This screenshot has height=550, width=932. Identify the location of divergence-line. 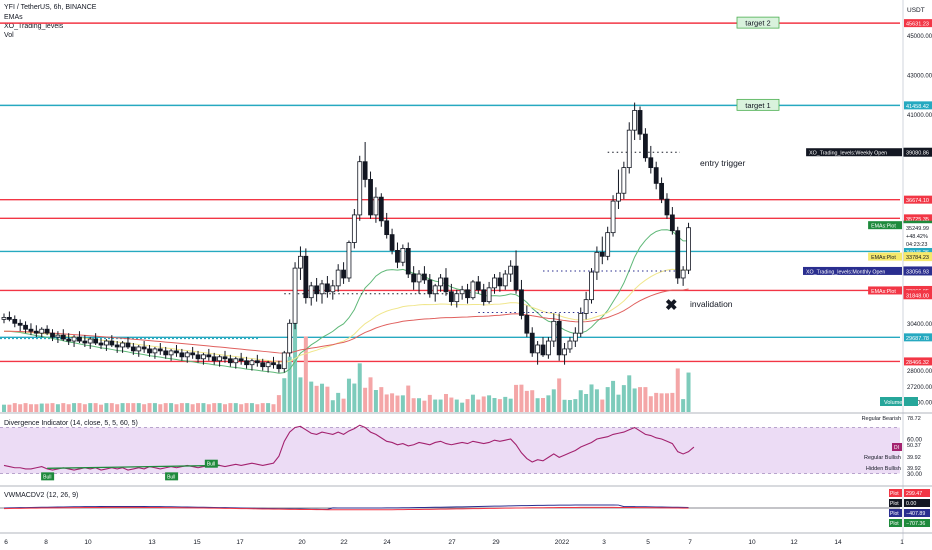
(349, 447).